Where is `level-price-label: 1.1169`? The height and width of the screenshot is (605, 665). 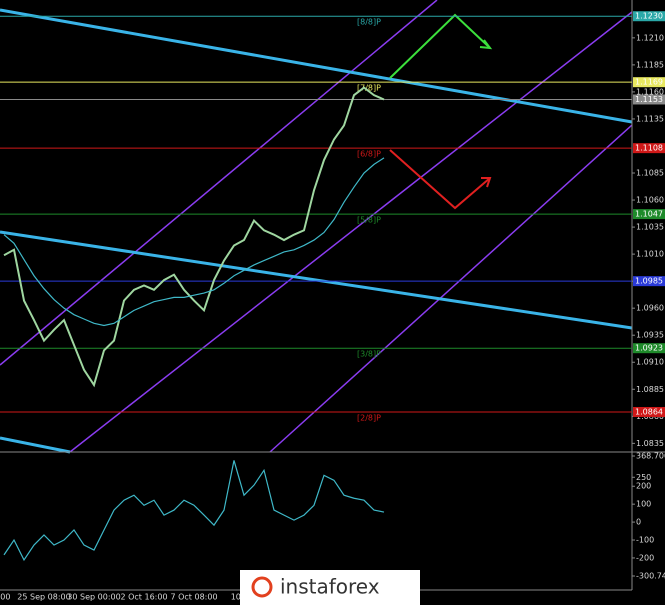 level-price-label: 1.1169 is located at coordinates (649, 82).